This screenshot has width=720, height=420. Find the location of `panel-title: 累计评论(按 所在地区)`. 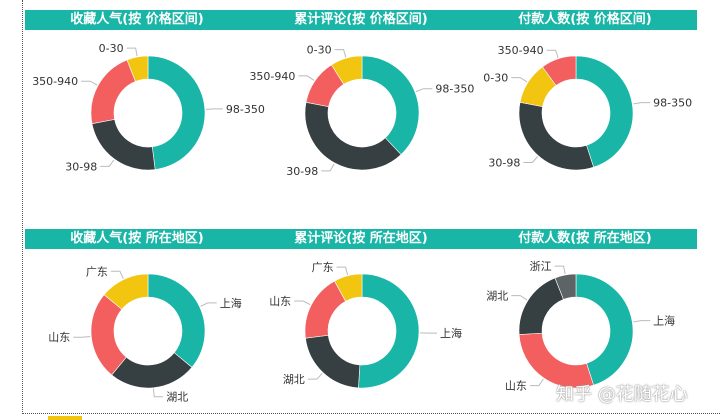

panel-title: 累计评论(按 所在地区) is located at coordinates (361, 238).